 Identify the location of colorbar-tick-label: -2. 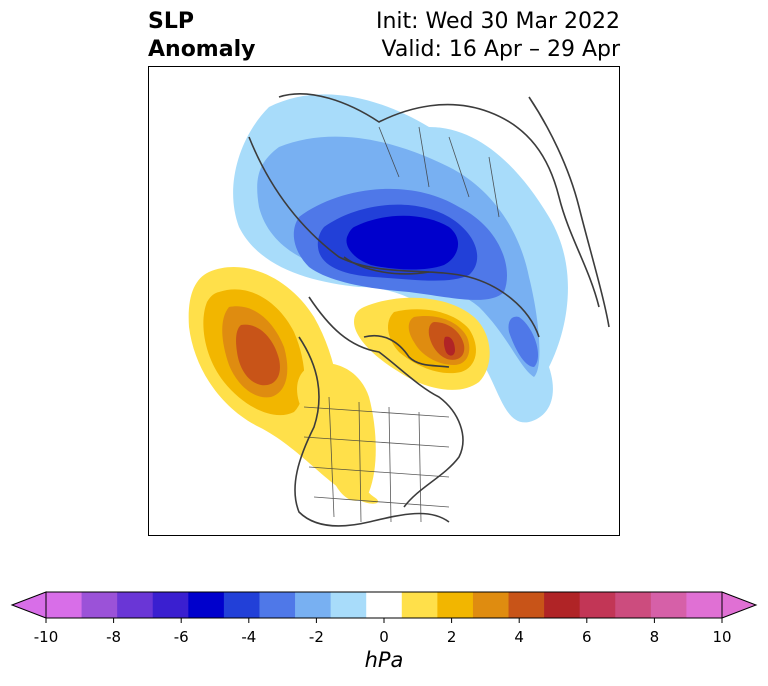
(316, 637).